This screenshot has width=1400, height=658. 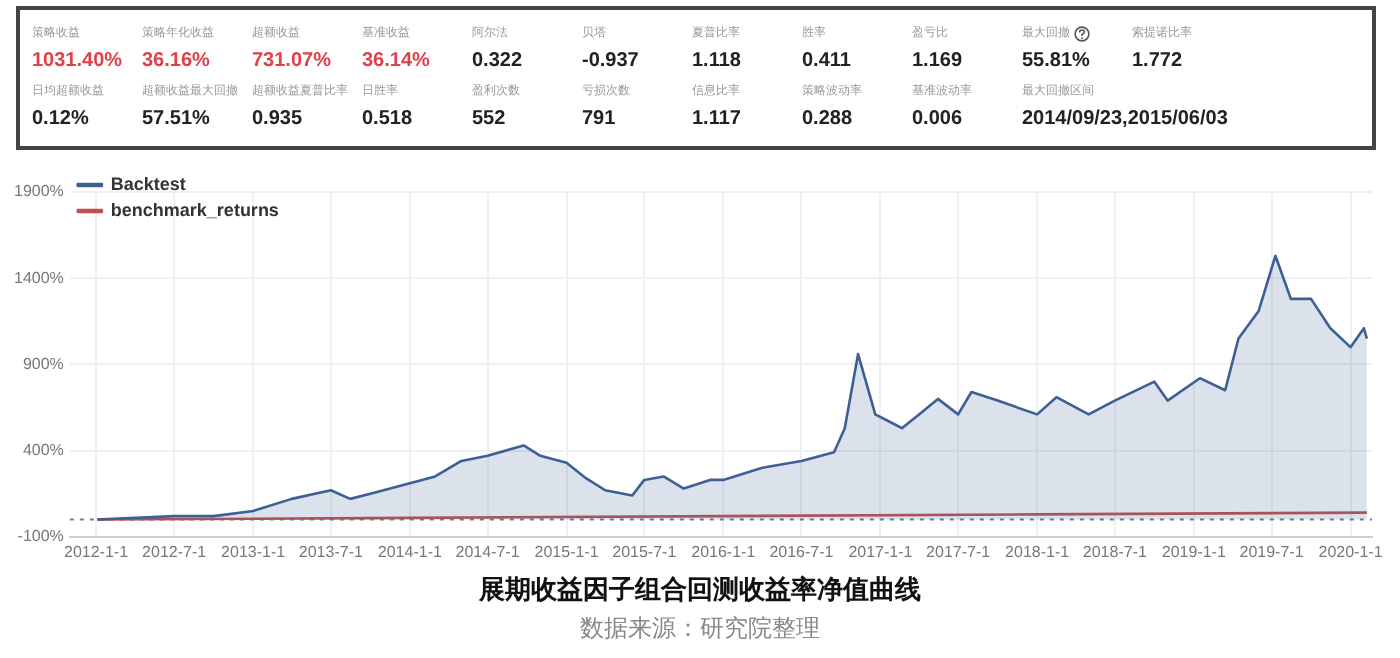 I want to click on text: -0.937, so click(x=611, y=61).